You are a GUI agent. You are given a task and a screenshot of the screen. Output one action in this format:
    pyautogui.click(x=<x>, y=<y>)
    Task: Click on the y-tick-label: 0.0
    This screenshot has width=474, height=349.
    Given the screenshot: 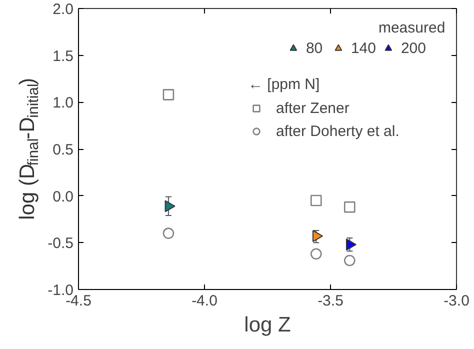 What is the action you would take?
    pyautogui.click(x=63, y=197)
    